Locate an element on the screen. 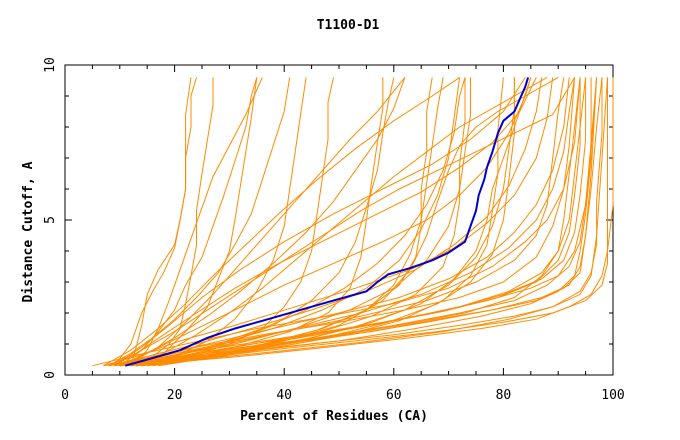  chart-title: T1100-D1 is located at coordinates (348, 25).